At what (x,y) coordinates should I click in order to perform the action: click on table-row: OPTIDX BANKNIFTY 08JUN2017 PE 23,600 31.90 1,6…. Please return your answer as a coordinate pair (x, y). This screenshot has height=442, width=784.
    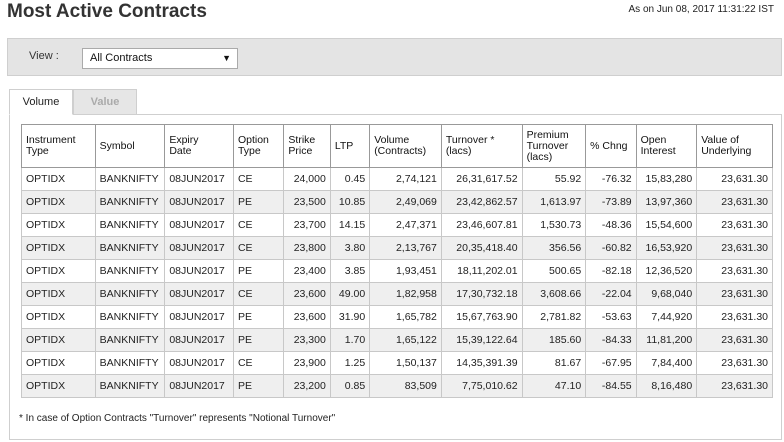
    Looking at the image, I should click on (397, 317).